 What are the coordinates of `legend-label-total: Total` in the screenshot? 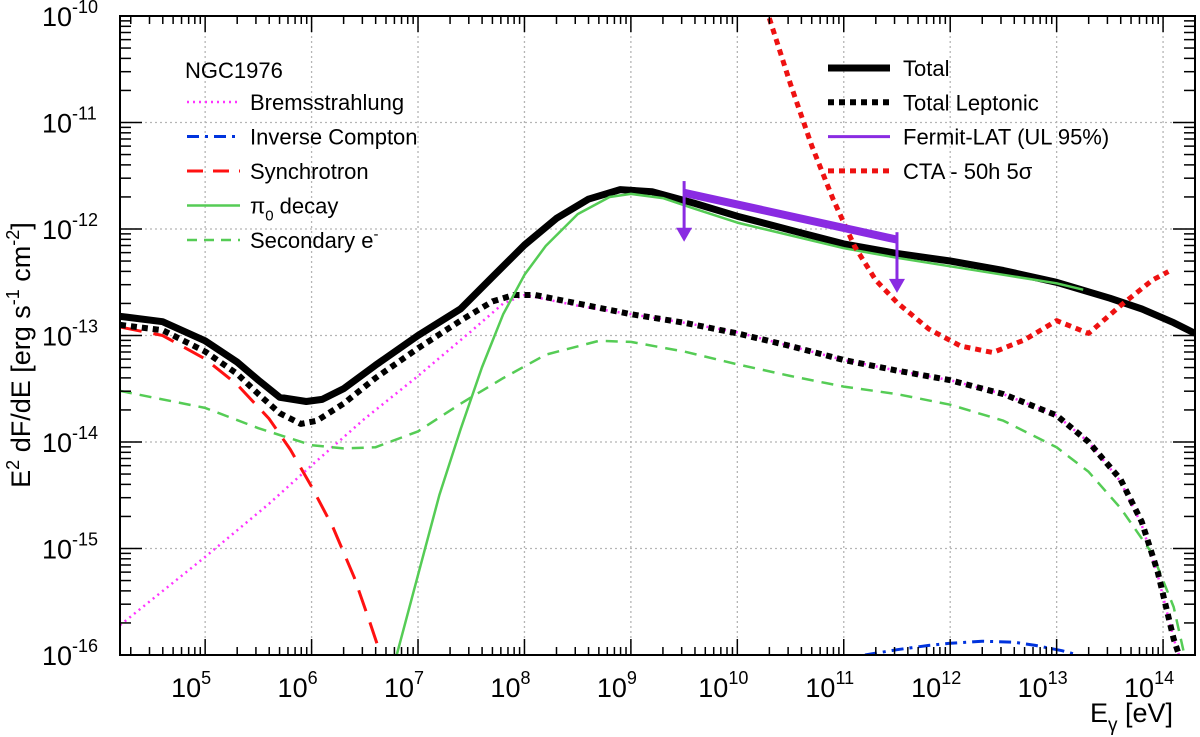 It's located at (926, 68).